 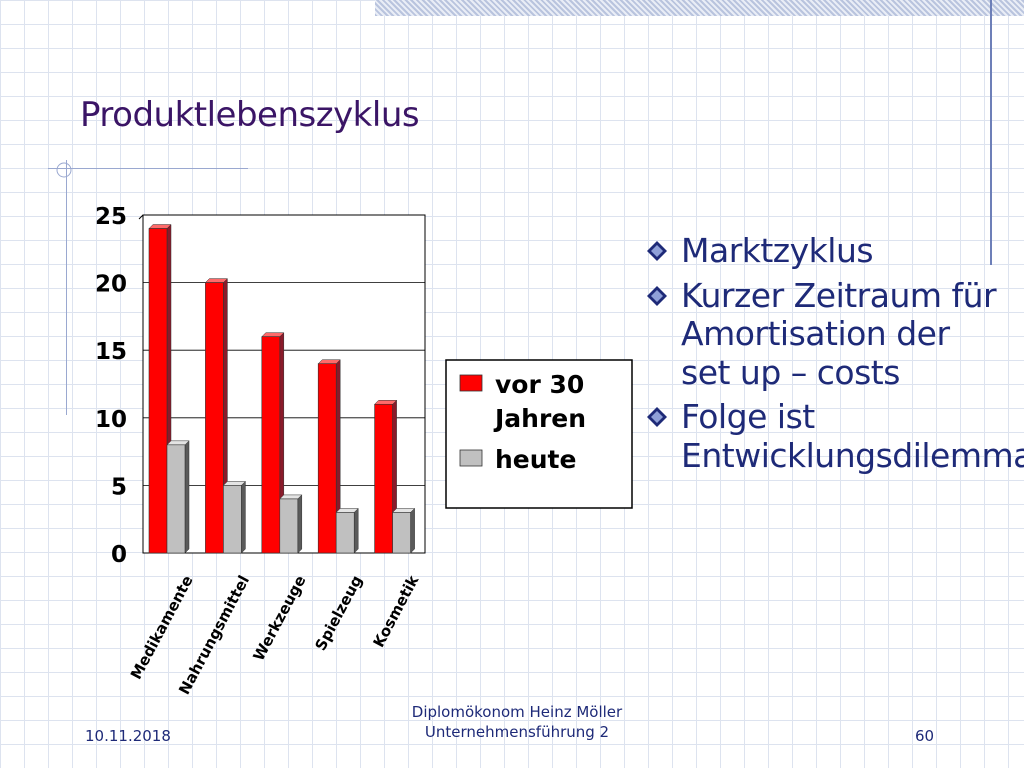 I want to click on footer-date: 10.11.2018, so click(x=128, y=736).